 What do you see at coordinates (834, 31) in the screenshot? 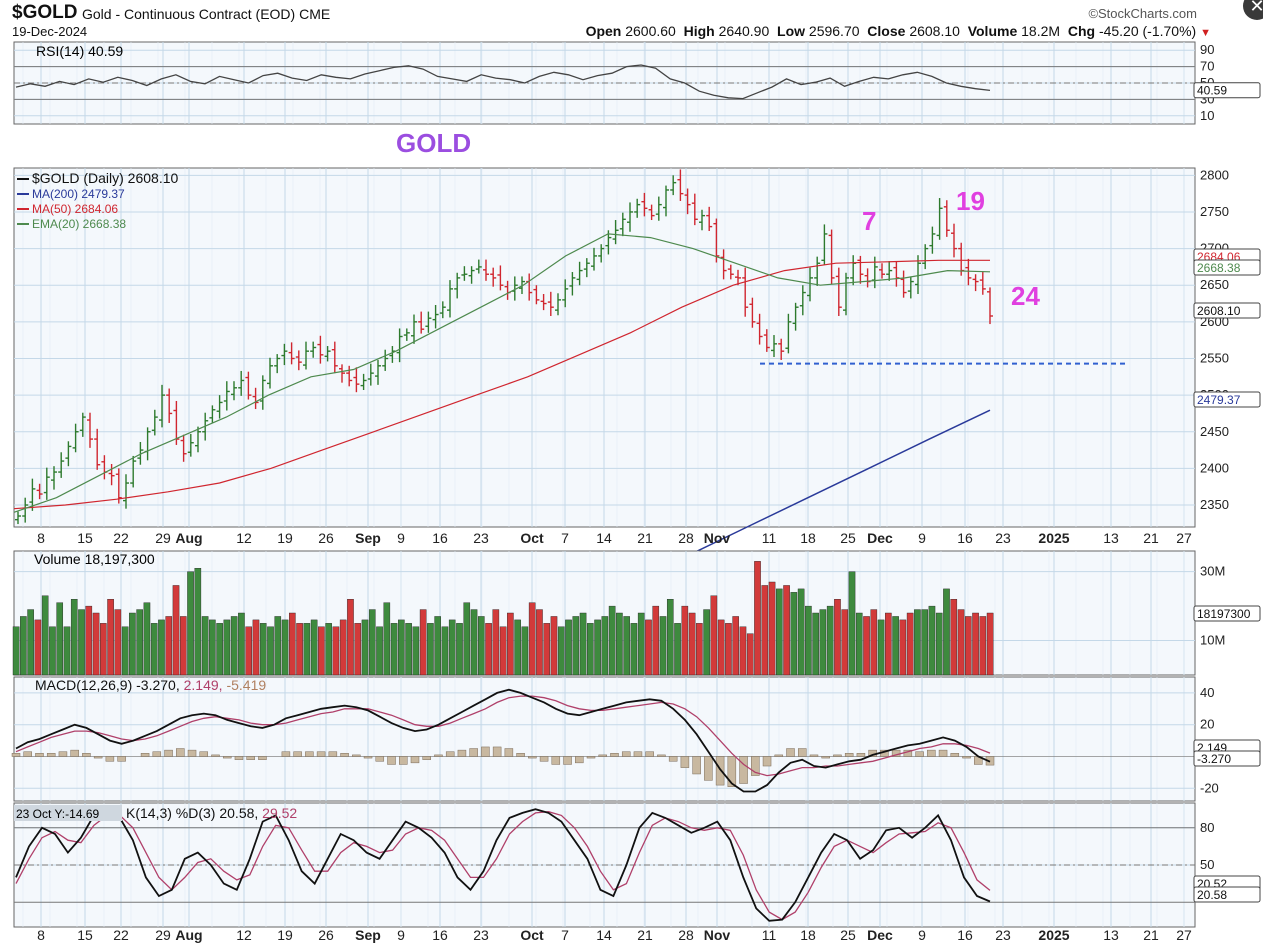
I see `low-value: 2596.70` at bounding box center [834, 31].